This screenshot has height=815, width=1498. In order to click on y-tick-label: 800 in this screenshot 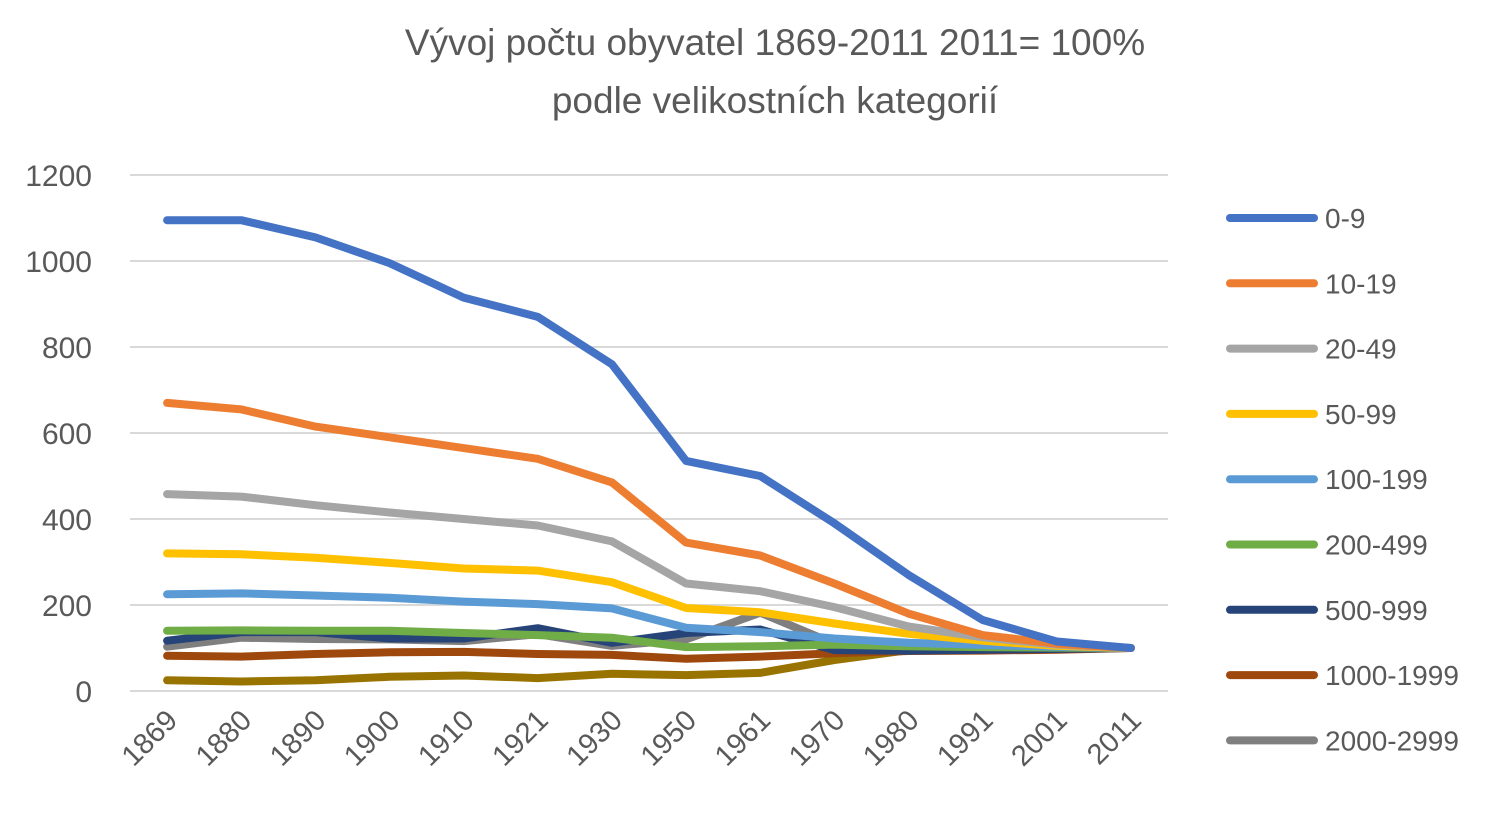, I will do `click(67, 348)`.